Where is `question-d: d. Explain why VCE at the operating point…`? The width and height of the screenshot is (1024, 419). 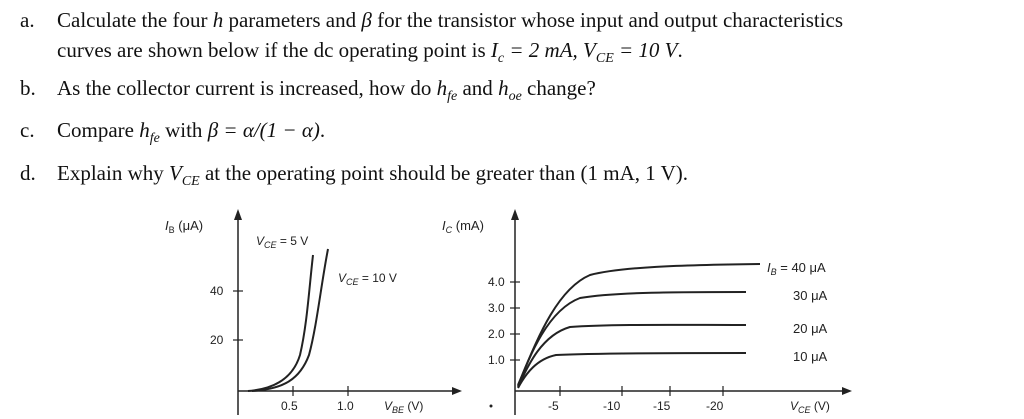
question-d: d. Explain why VCE at the operating point… is located at coordinates (354, 175).